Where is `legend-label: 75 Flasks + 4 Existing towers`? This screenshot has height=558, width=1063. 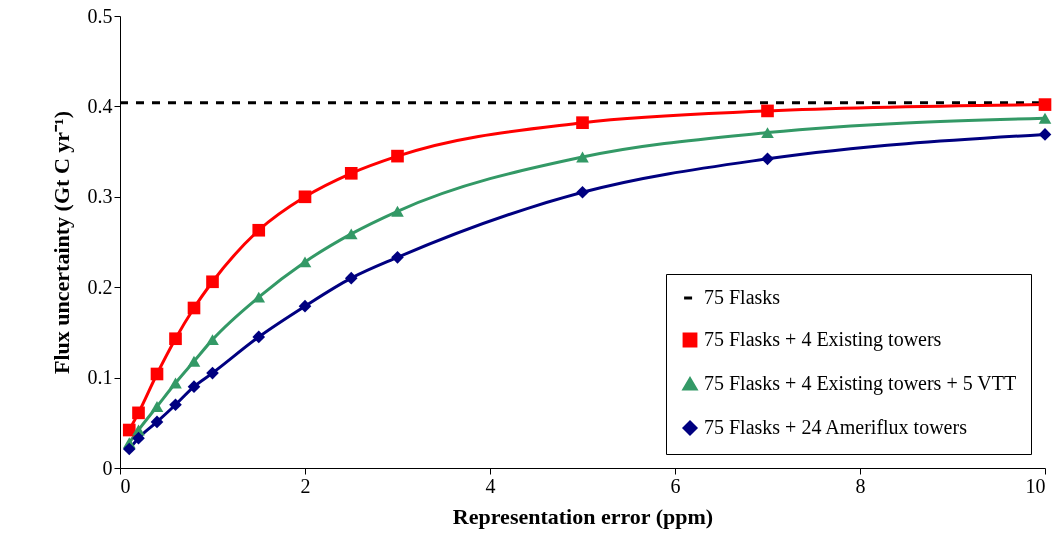
legend-label: 75 Flasks + 4 Existing towers is located at coordinates (823, 339).